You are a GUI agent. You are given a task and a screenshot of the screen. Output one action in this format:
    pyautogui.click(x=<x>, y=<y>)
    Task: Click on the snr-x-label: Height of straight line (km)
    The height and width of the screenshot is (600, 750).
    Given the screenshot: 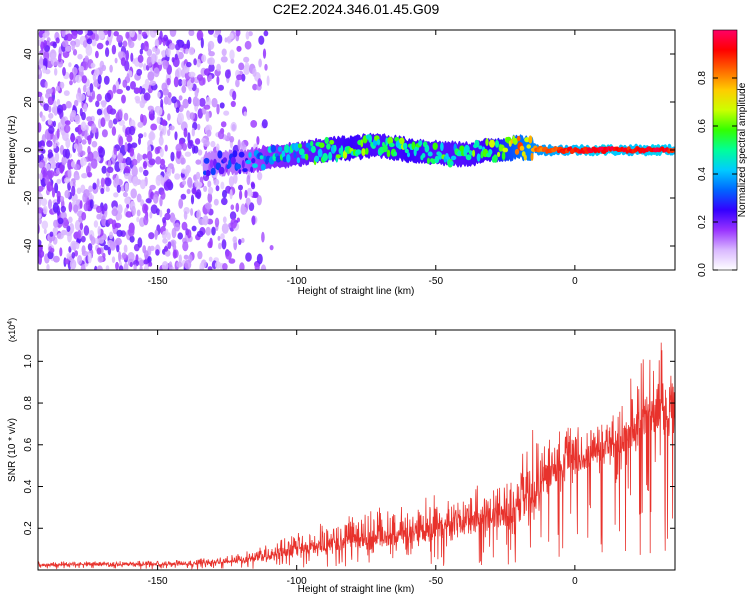 What is the action you would take?
    pyautogui.click(x=356, y=589)
    